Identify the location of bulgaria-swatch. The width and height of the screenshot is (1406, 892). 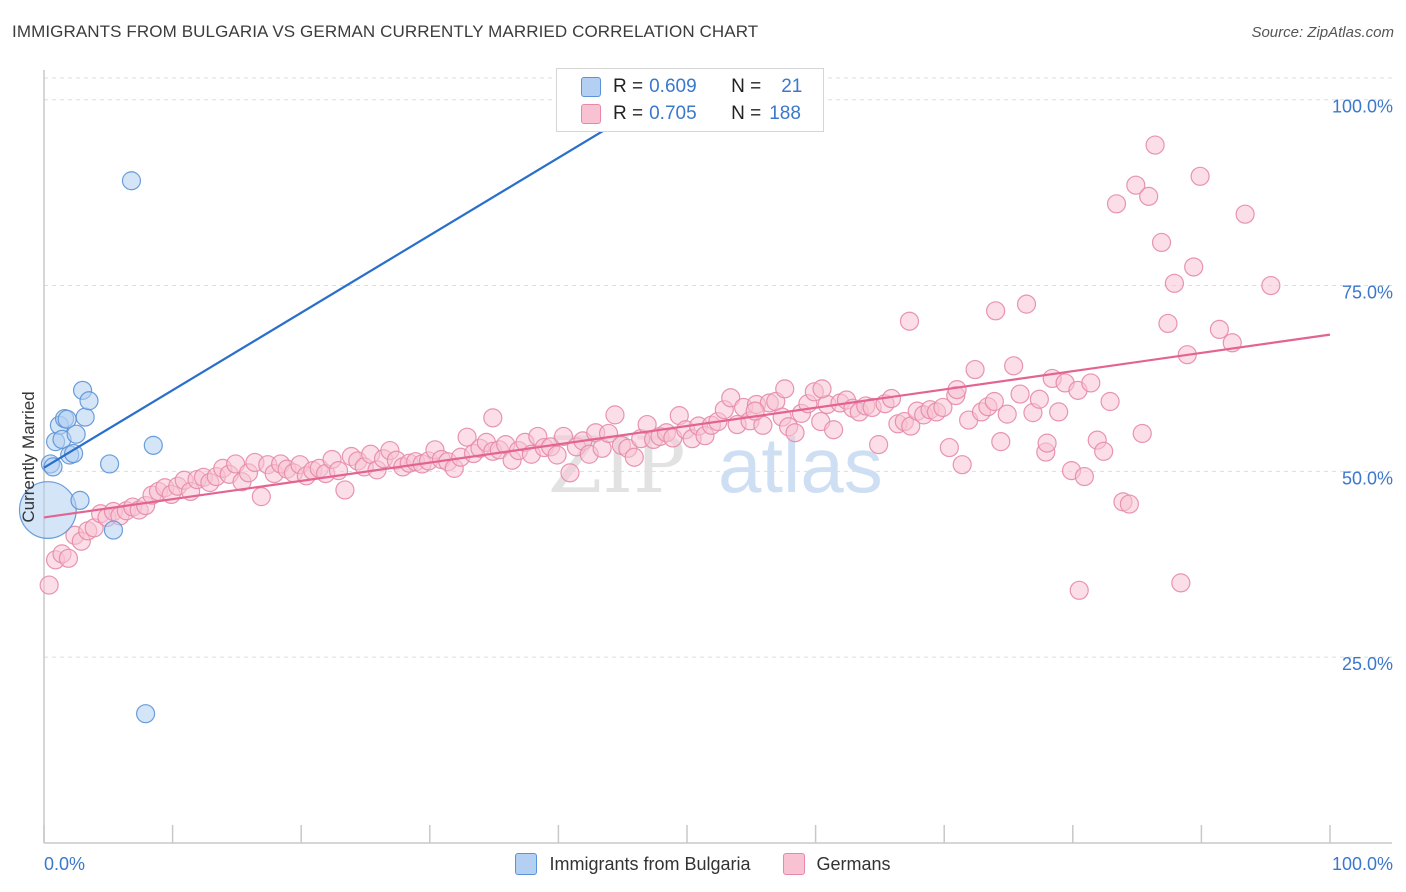
(591, 87).